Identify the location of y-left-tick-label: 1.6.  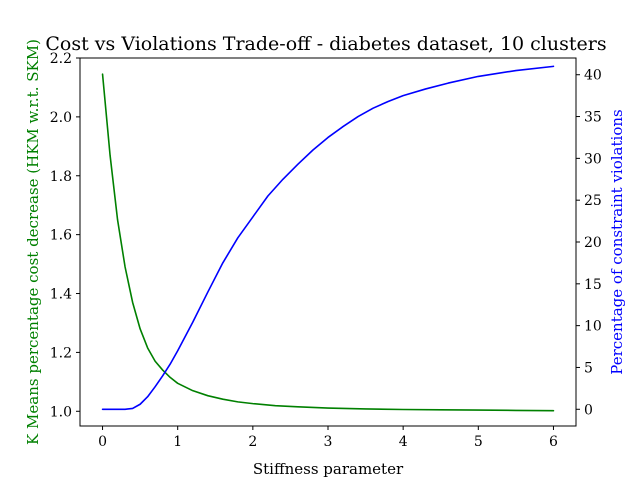
(61, 236).